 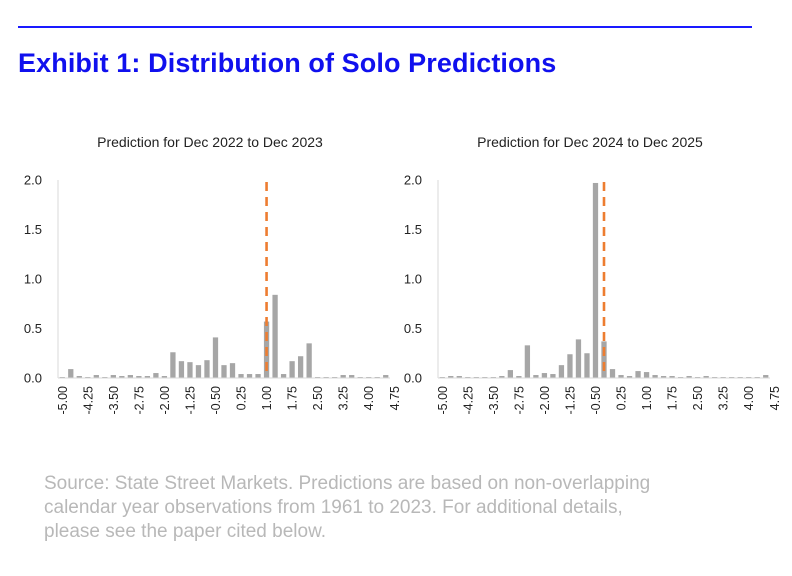 What do you see at coordinates (590, 142) in the screenshot?
I see `chart-title: Prediction for Dec 2024 to Dec 2025` at bounding box center [590, 142].